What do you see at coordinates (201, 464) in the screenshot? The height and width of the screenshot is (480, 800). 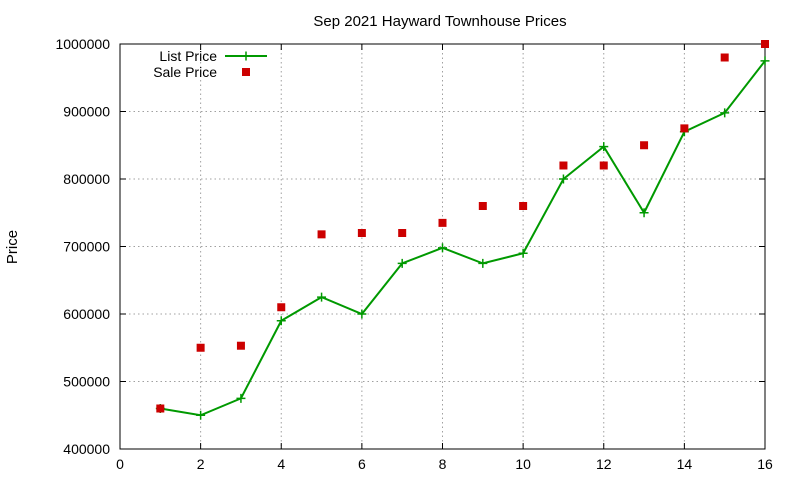 I see `x-tick-label: 2` at bounding box center [201, 464].